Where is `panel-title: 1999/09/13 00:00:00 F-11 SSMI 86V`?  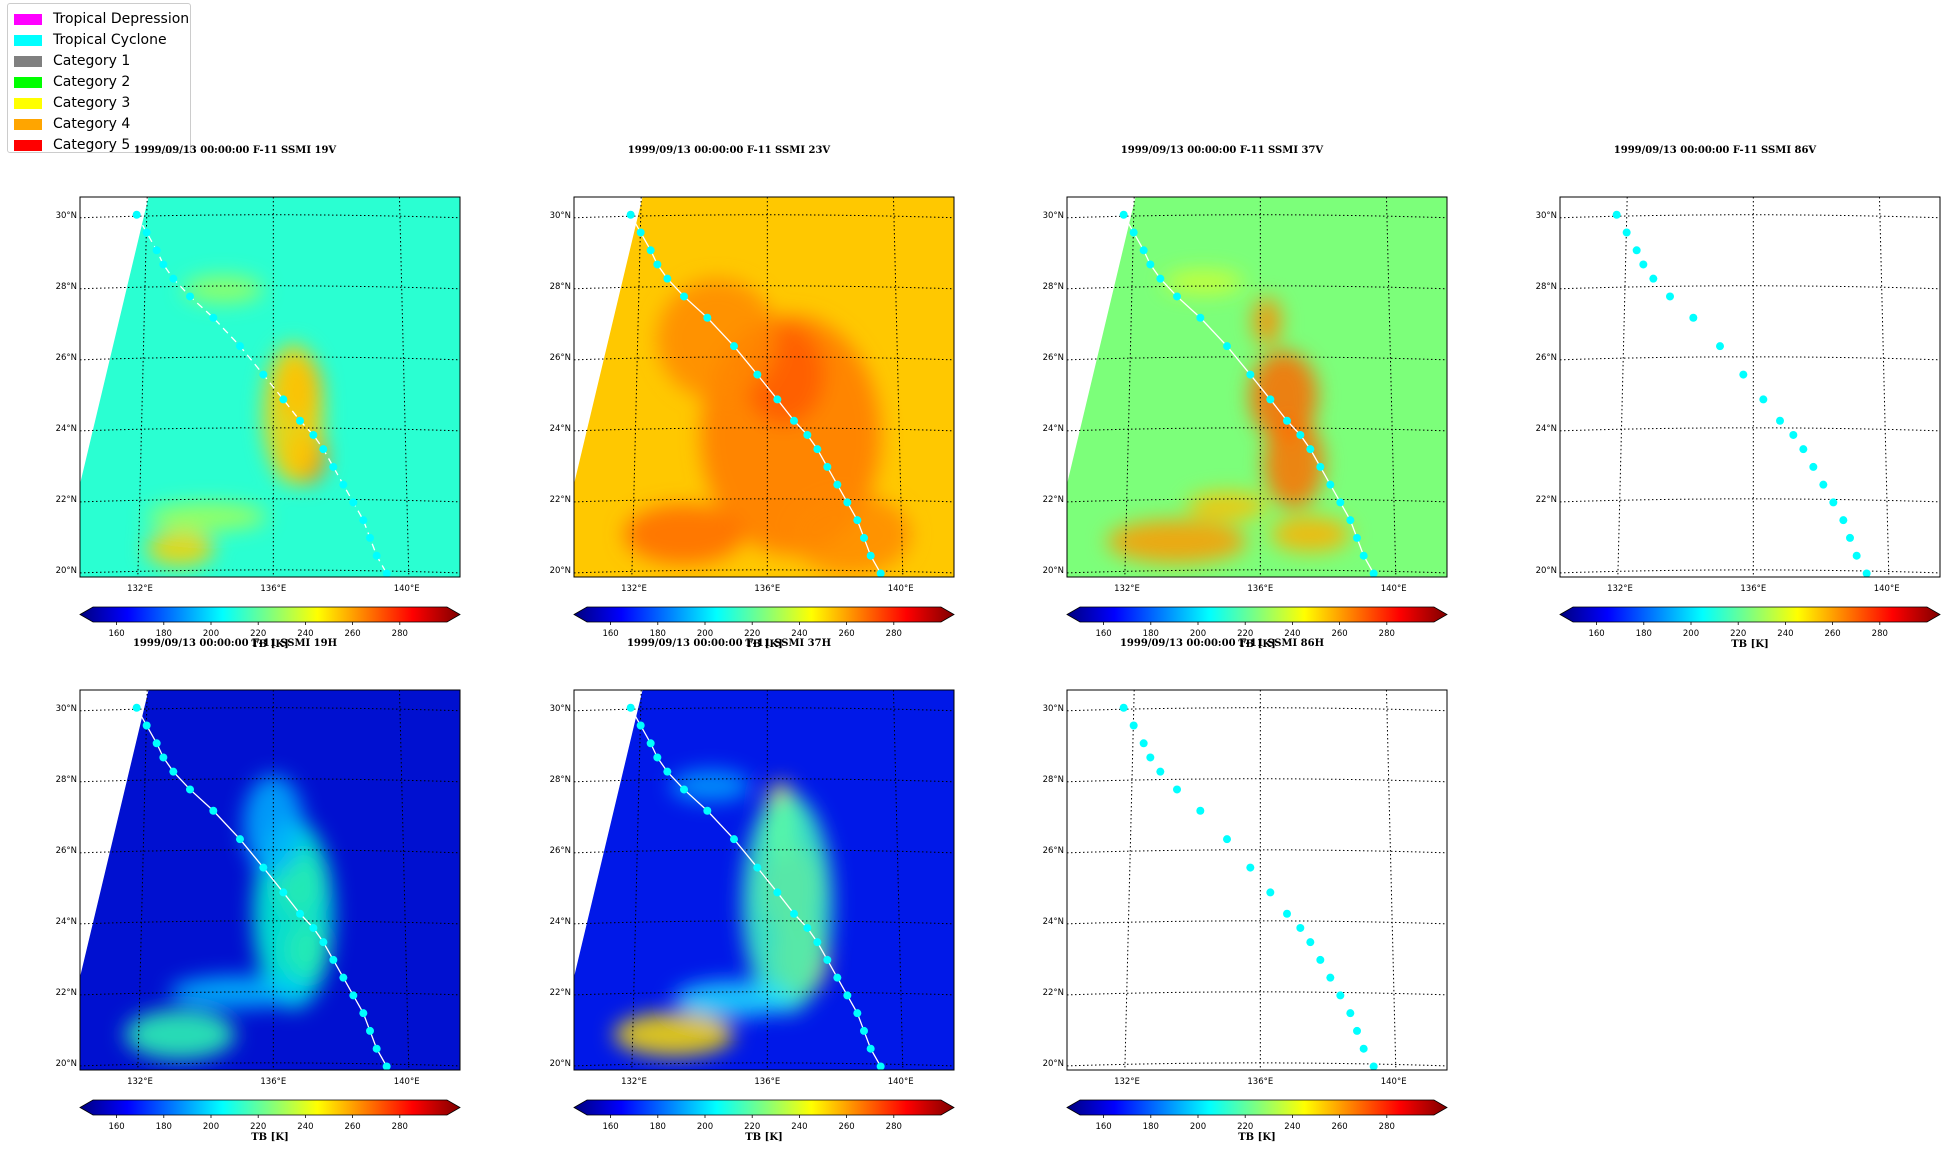
panel-title: 1999/09/13 00:00:00 F-11 SSMI 86V is located at coordinates (1715, 150).